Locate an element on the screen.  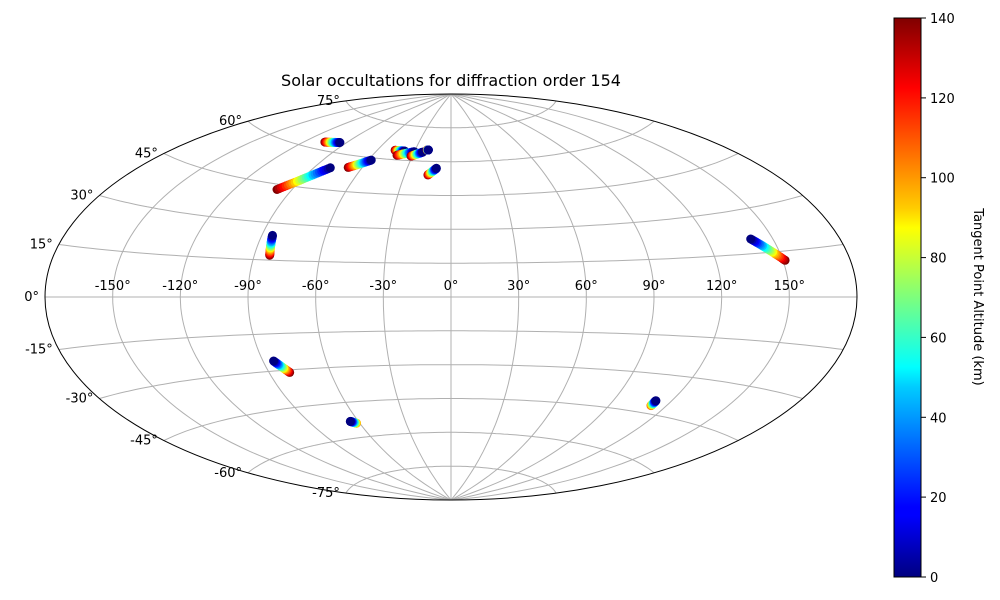
colorbar-gradient is located at coordinates (907, 297).